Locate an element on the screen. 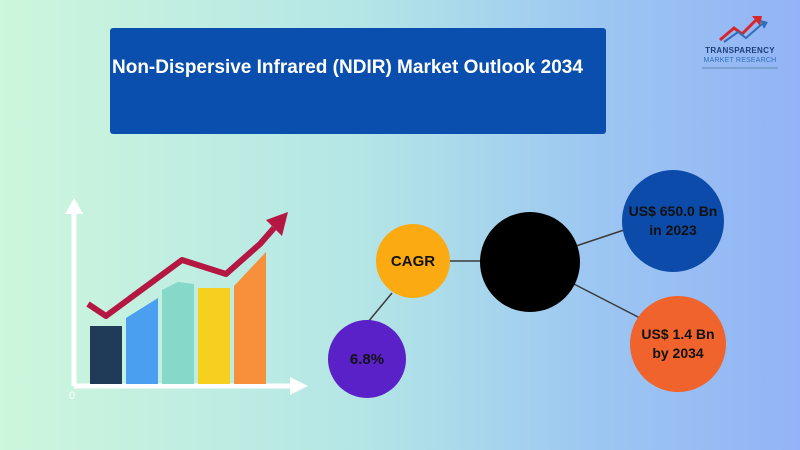 The image size is (800, 450). company-logo: TRANSPARENCY MARKET RESEARCH is located at coordinates (740, 44).